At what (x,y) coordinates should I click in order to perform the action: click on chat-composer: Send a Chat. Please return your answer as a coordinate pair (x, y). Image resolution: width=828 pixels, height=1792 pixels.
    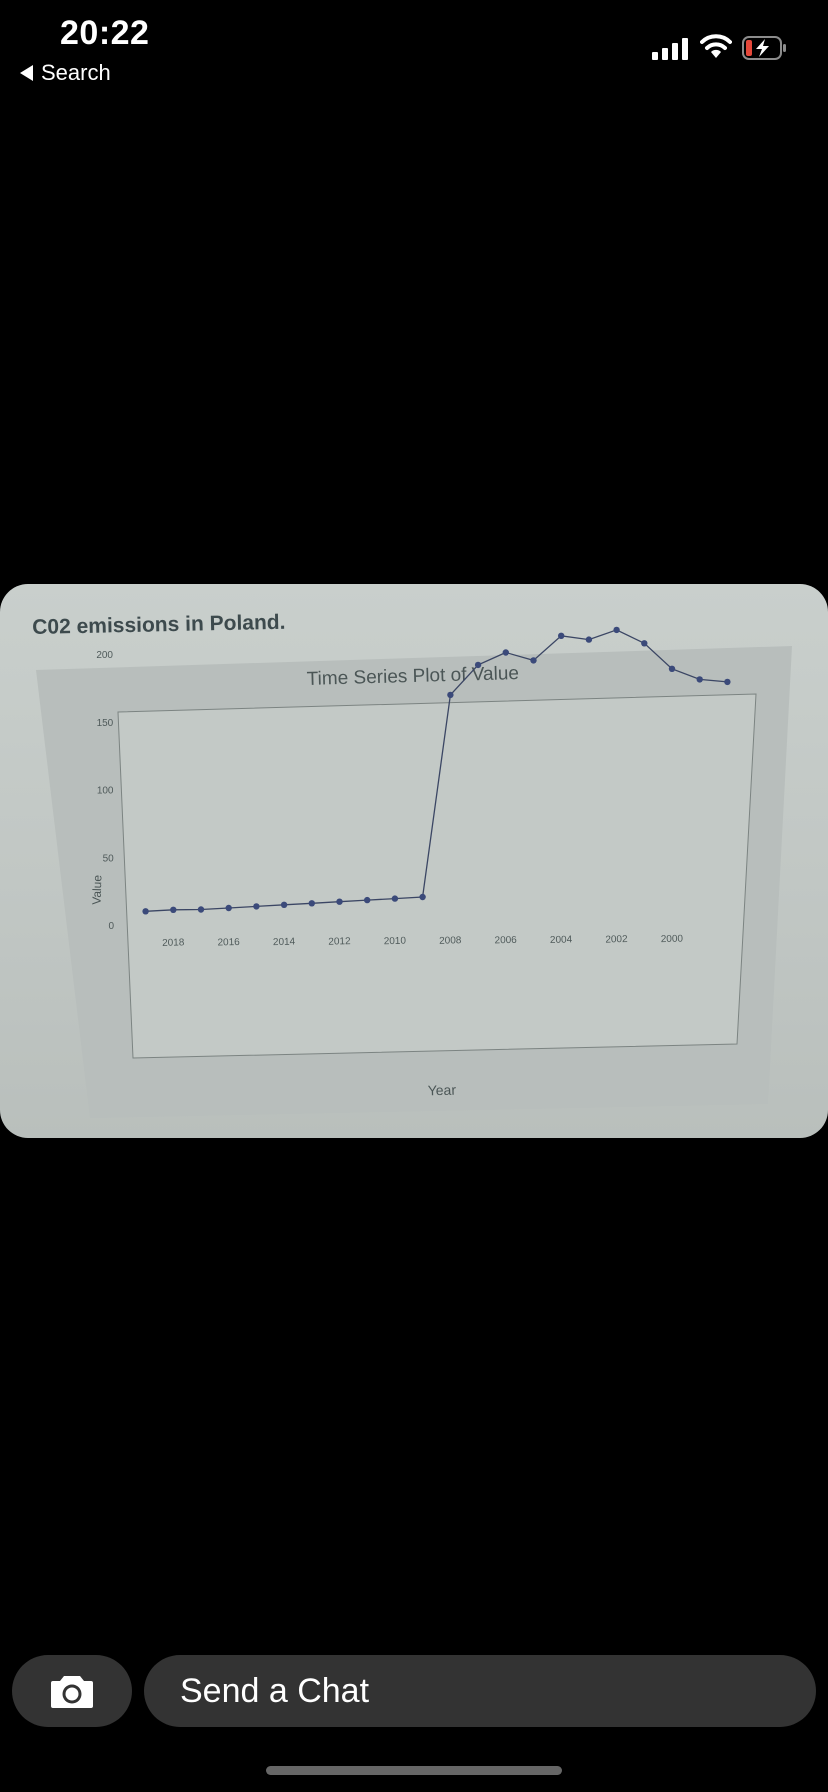
    Looking at the image, I should click on (414, 1695).